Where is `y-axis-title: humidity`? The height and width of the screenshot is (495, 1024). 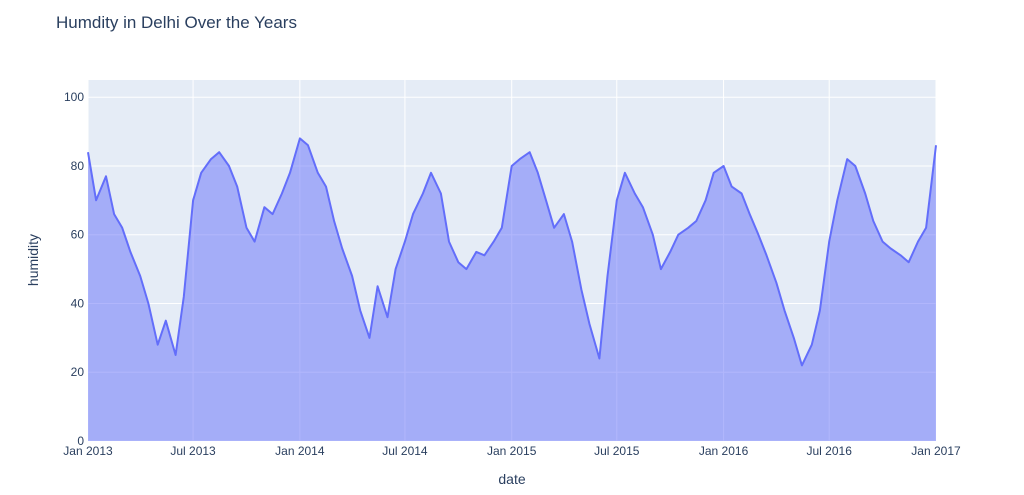
y-axis-title: humidity is located at coordinates (33, 260).